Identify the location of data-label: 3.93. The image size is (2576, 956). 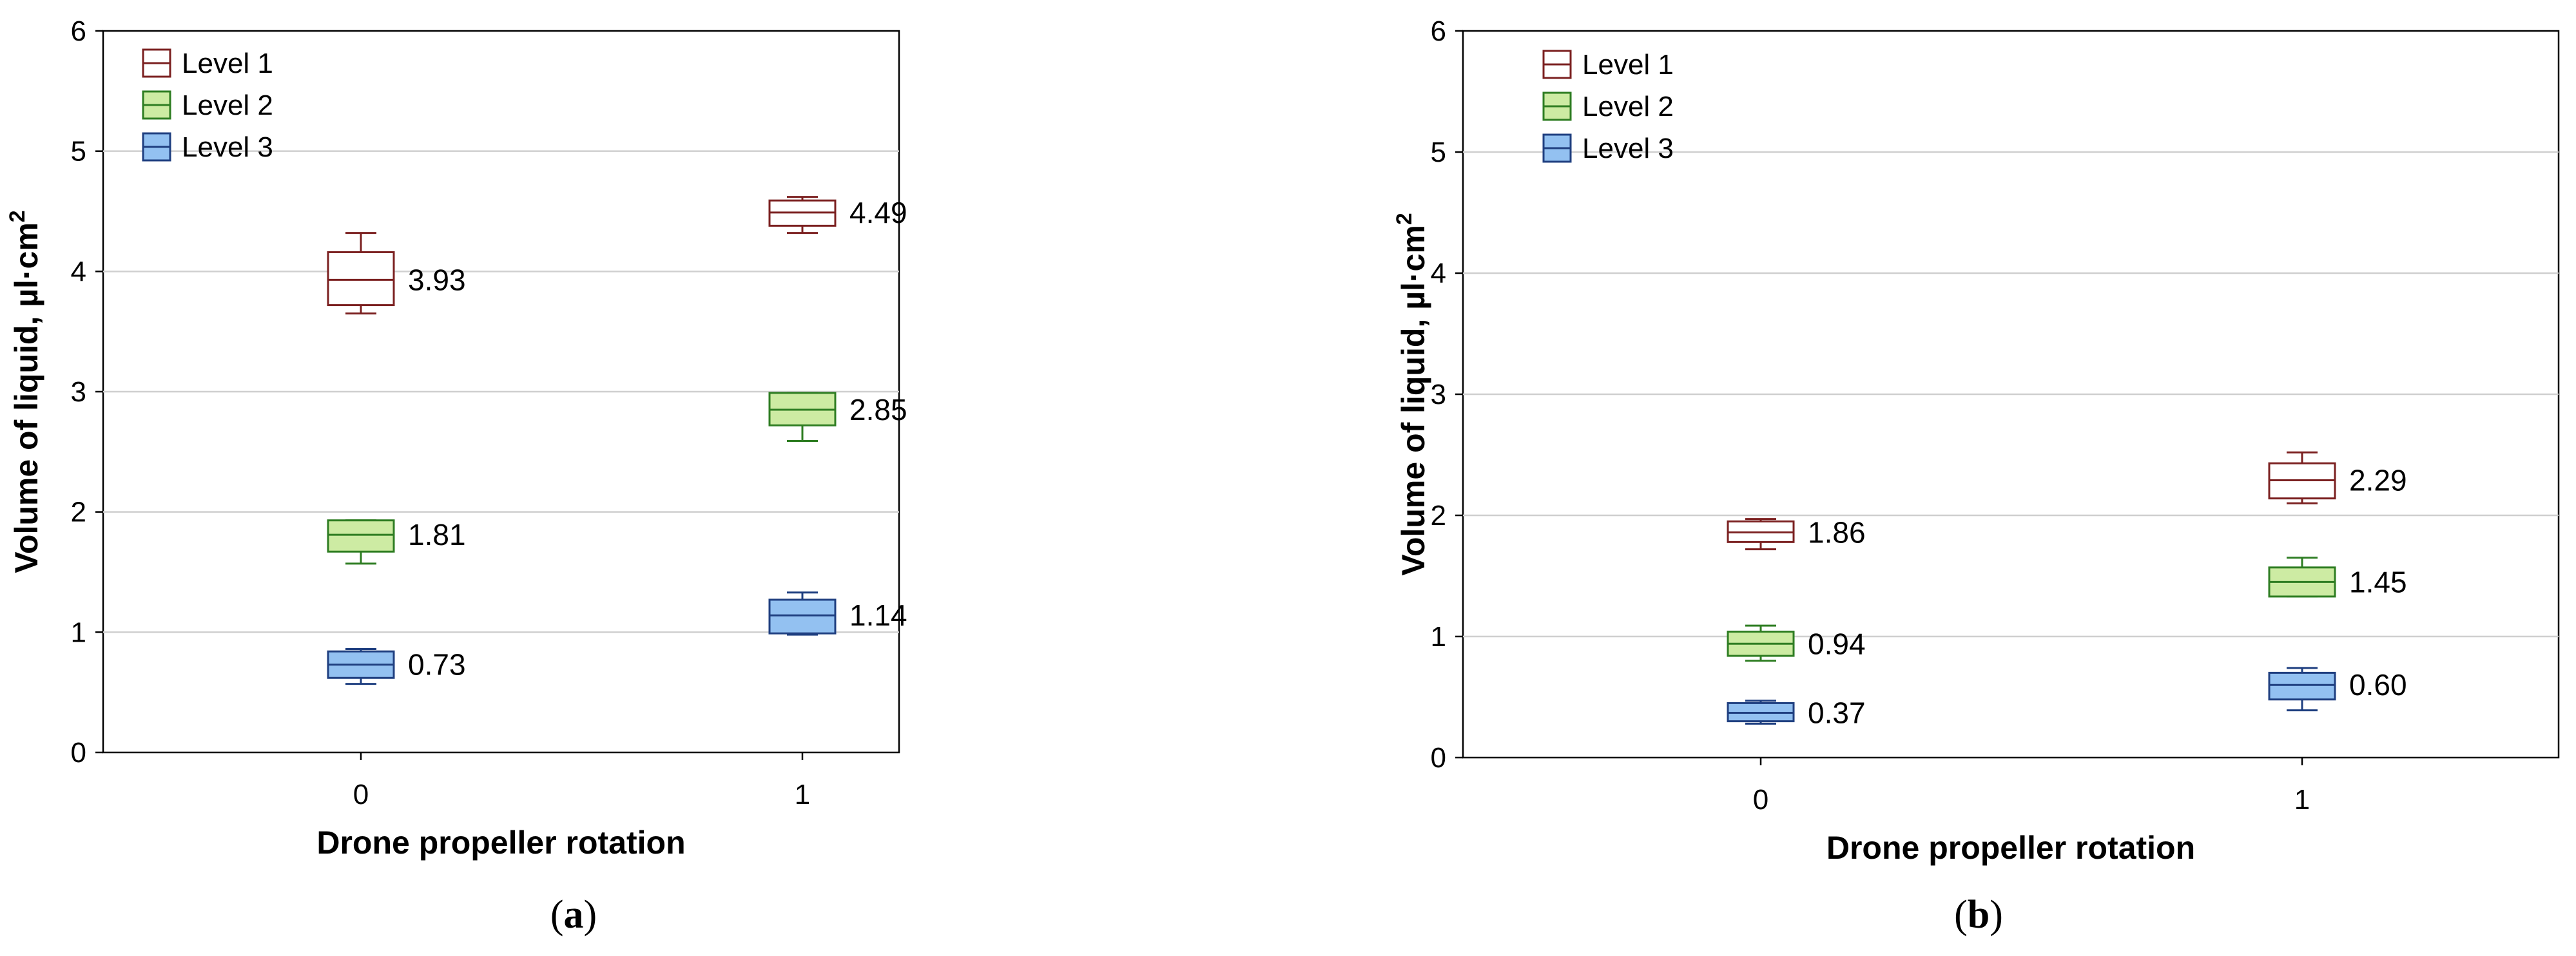
(437, 279).